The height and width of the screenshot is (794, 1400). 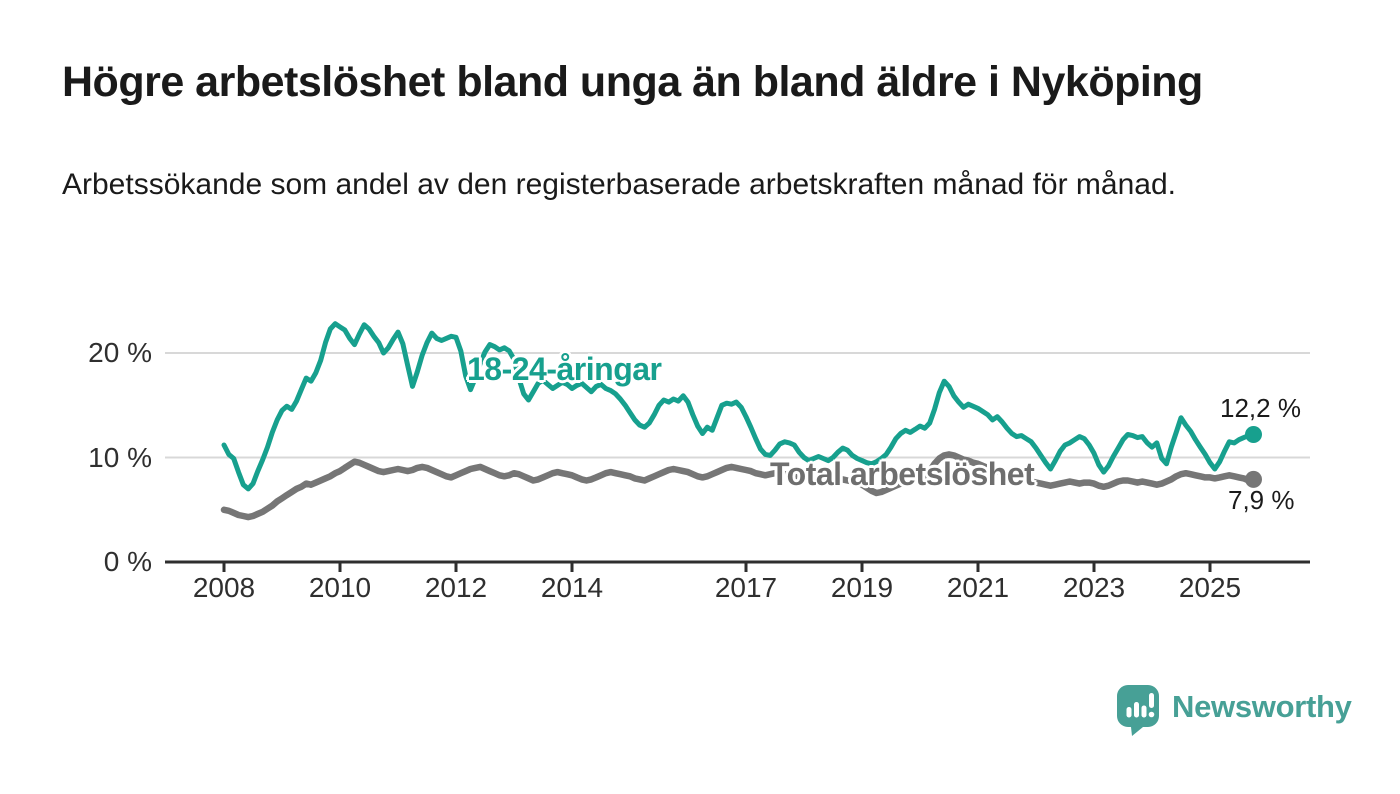 I want to click on x-axis-tick-label-2025: 2025, so click(x=1210, y=587).